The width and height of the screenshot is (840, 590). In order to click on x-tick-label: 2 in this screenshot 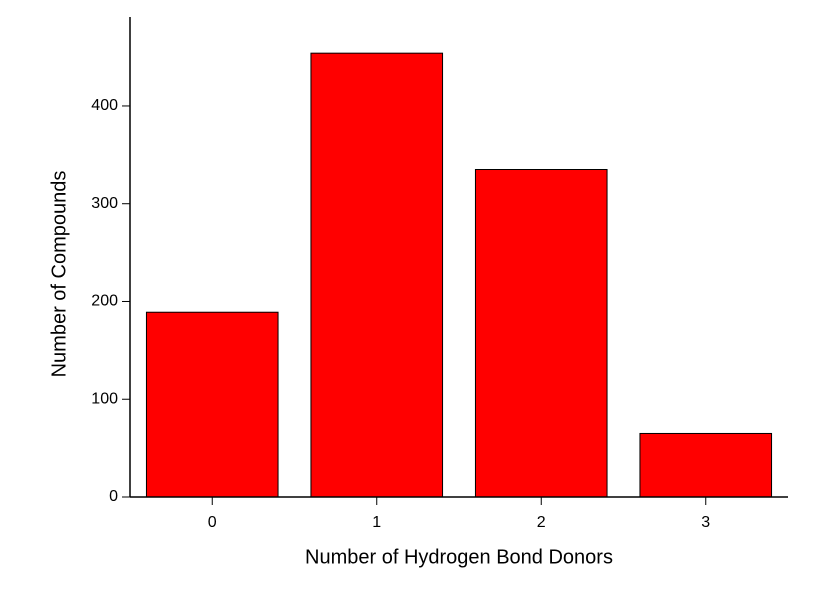, I will do `click(541, 522)`.